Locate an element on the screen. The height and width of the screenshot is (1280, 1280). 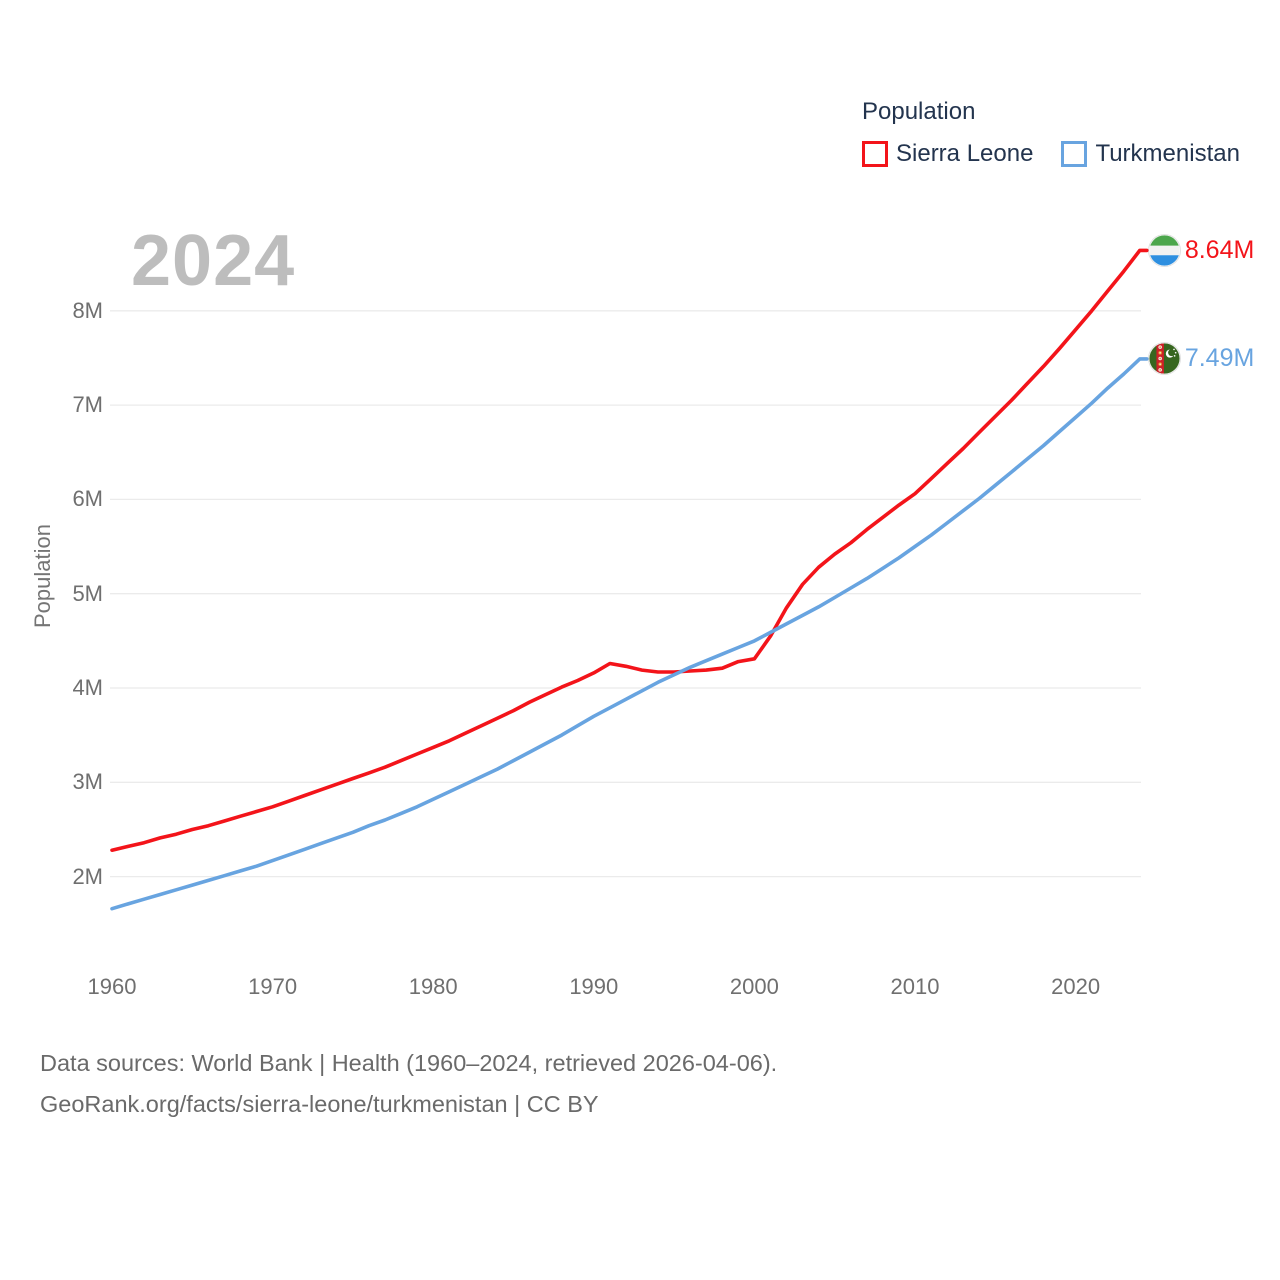
y-tick-6M: 6M is located at coordinates (87, 499).